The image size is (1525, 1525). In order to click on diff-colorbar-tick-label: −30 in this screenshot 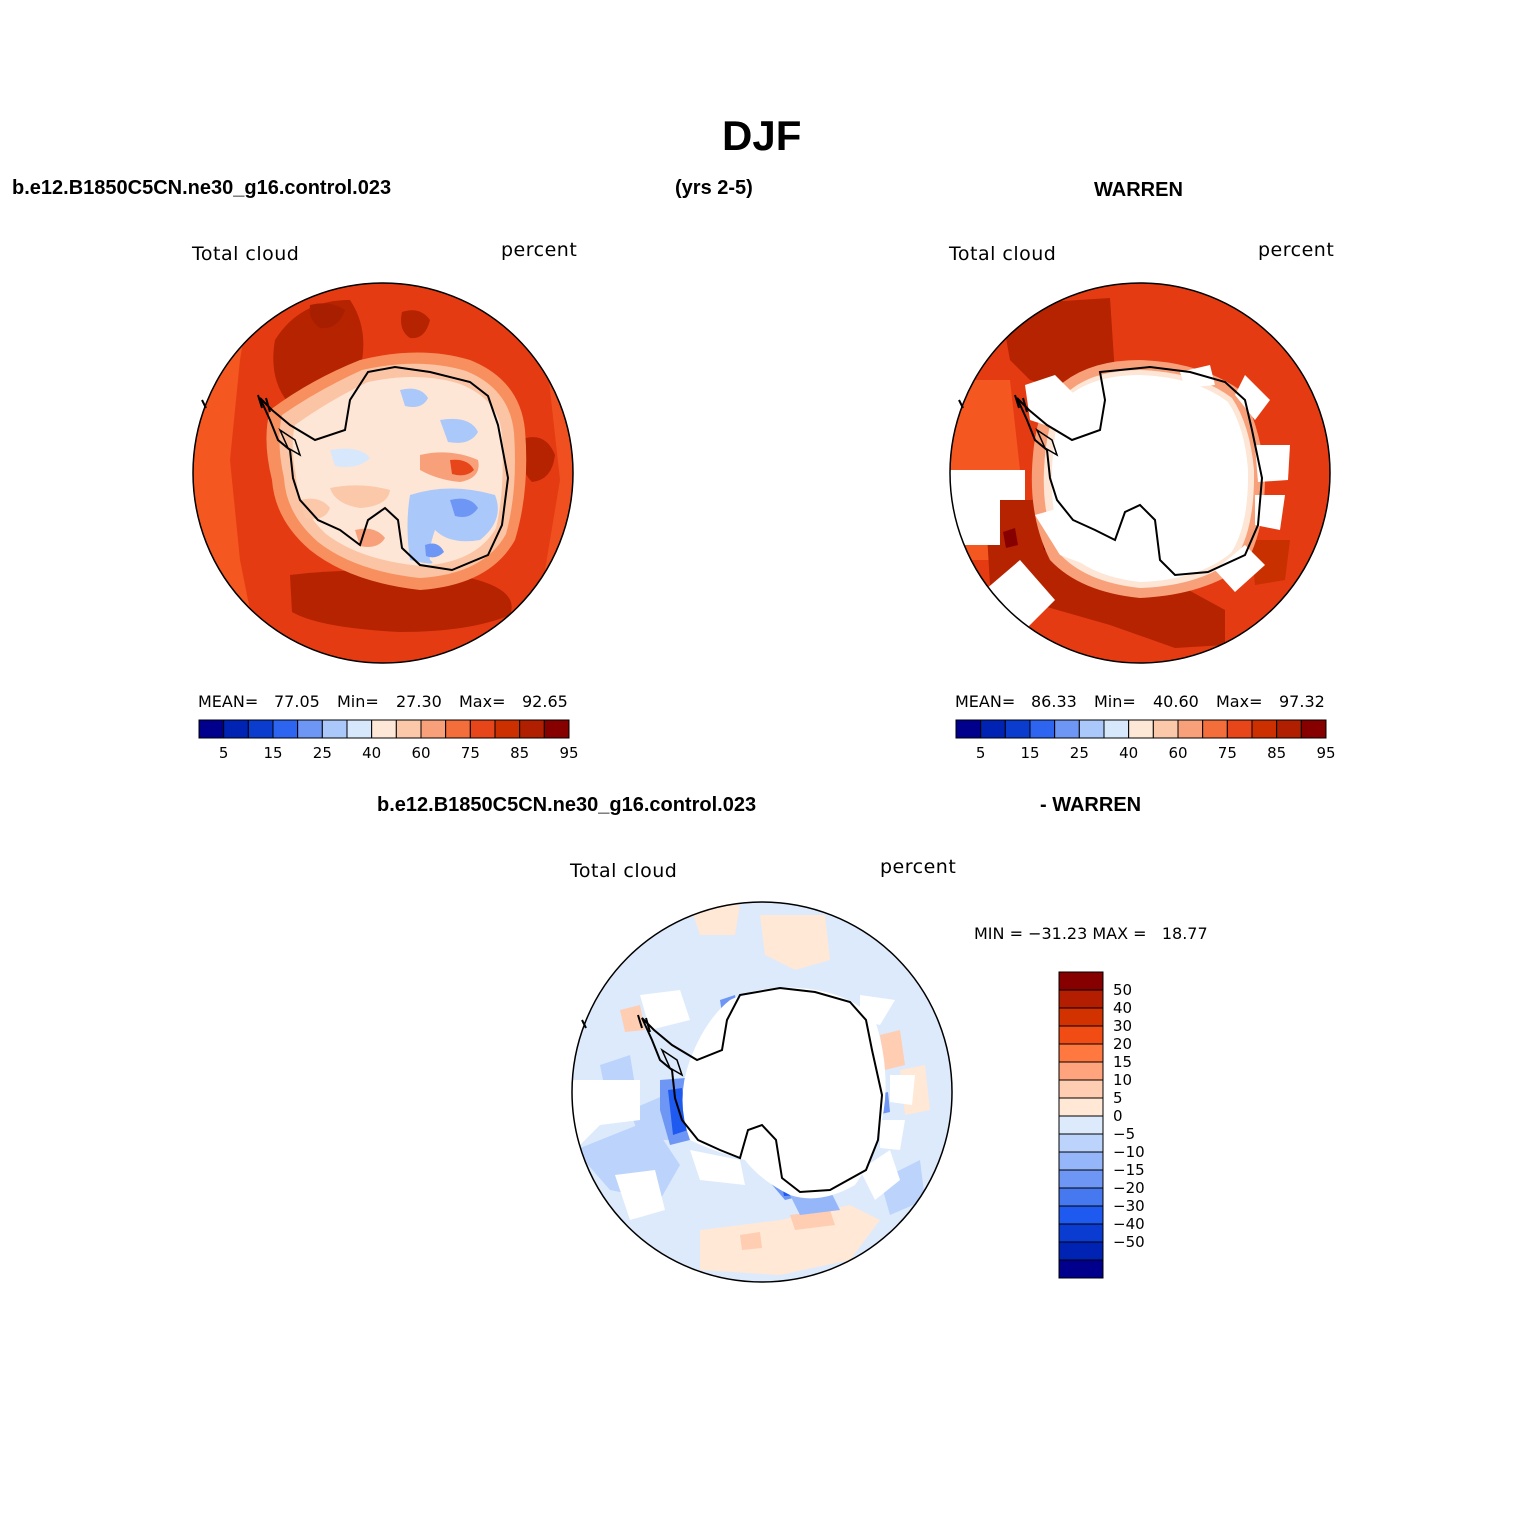, I will do `click(1129, 1206)`.